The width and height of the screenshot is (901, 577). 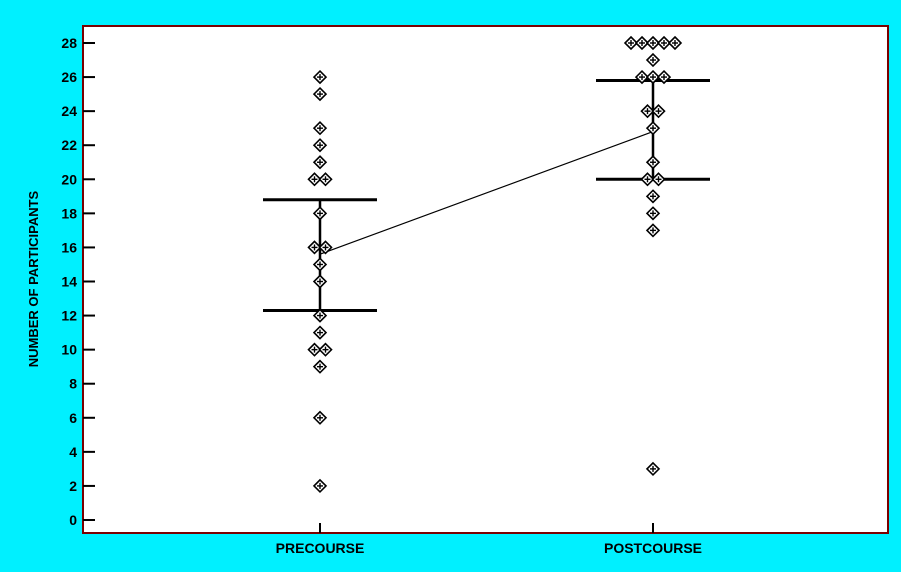 What do you see at coordinates (73, 452) in the screenshot?
I see `y-tick-label: 4` at bounding box center [73, 452].